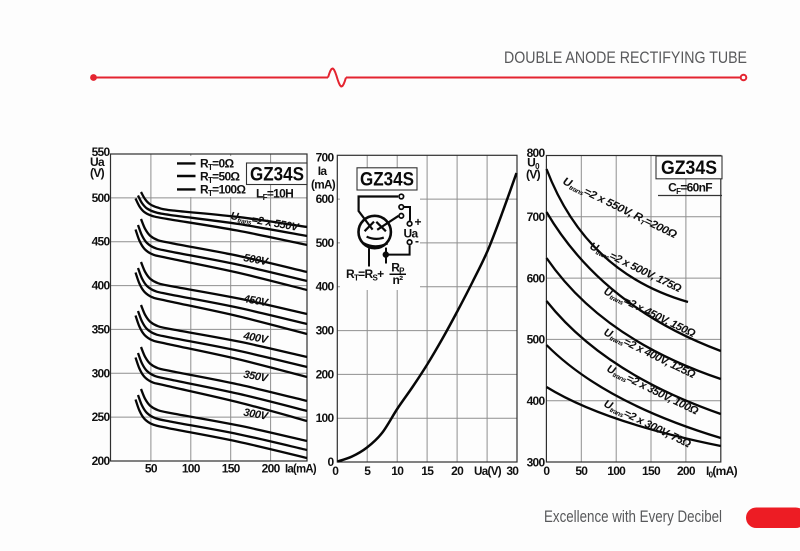  I want to click on svg-text: RT=RS+, so click(365, 275).